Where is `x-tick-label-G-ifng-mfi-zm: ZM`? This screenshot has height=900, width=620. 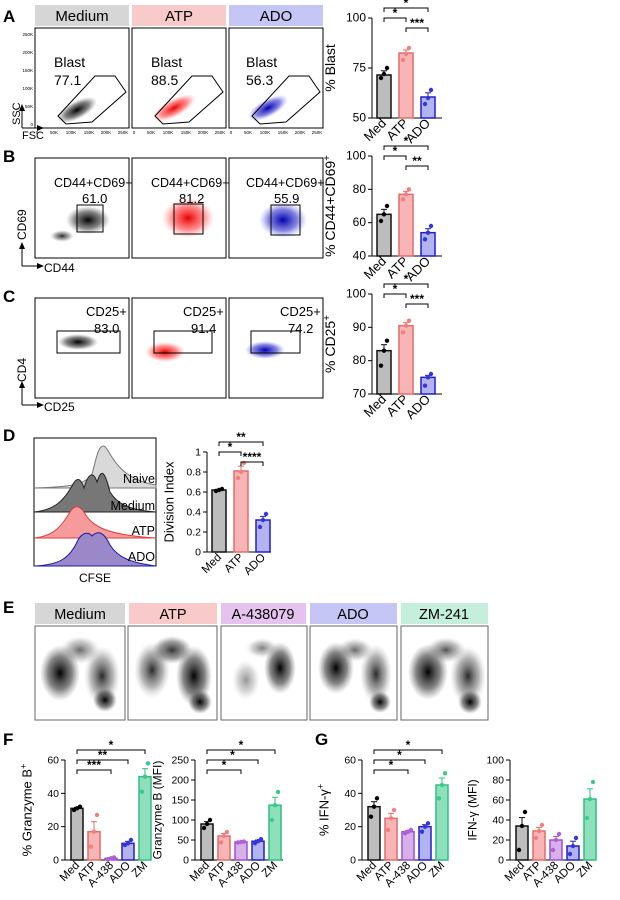 x-tick-label-G-ifng-mfi-zm: ZM is located at coordinates (585, 870).